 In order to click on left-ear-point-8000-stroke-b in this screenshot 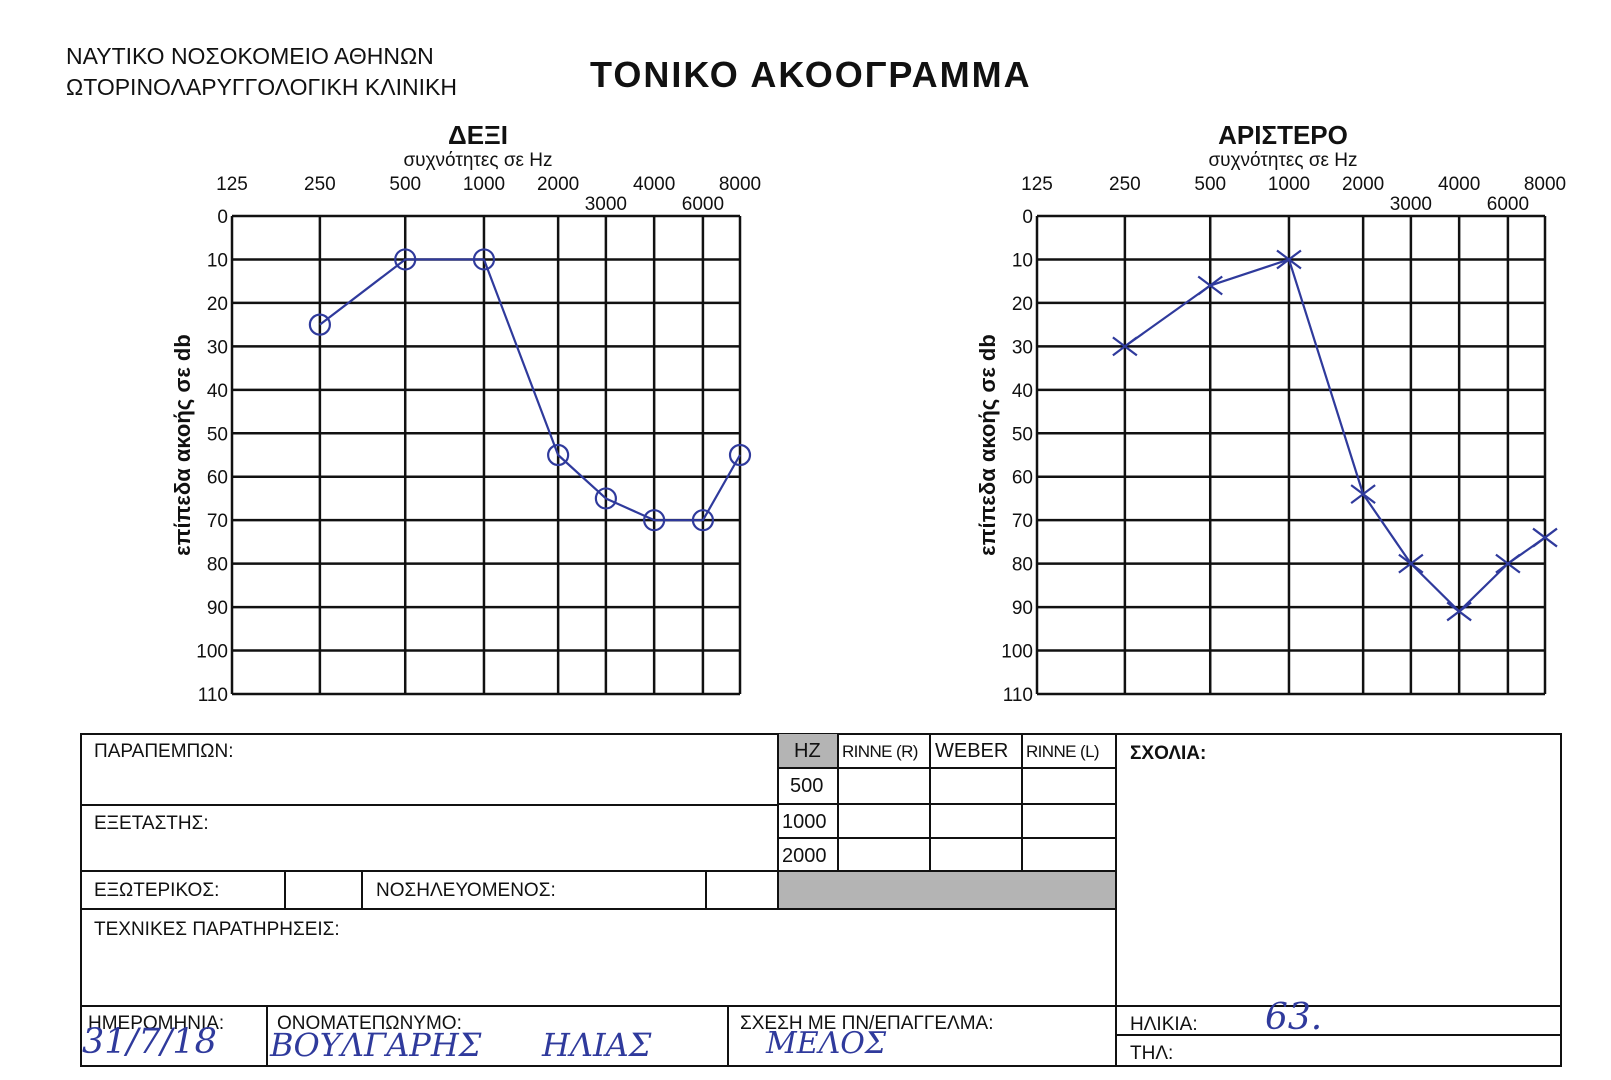, I will do `click(1545, 537)`.